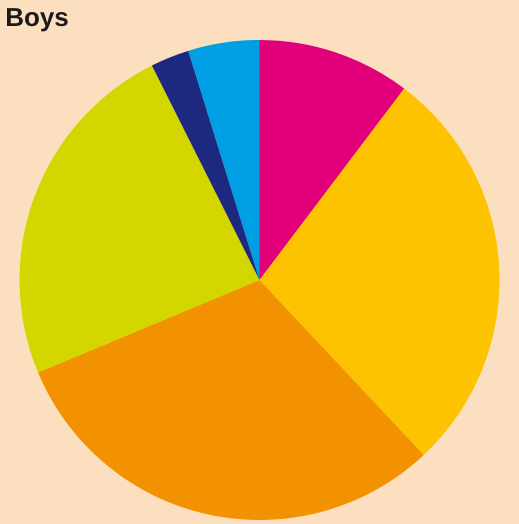 This screenshot has width=519, height=524. Describe the element at coordinates (37, 17) in the screenshot. I see `chart-title: Boys` at that location.